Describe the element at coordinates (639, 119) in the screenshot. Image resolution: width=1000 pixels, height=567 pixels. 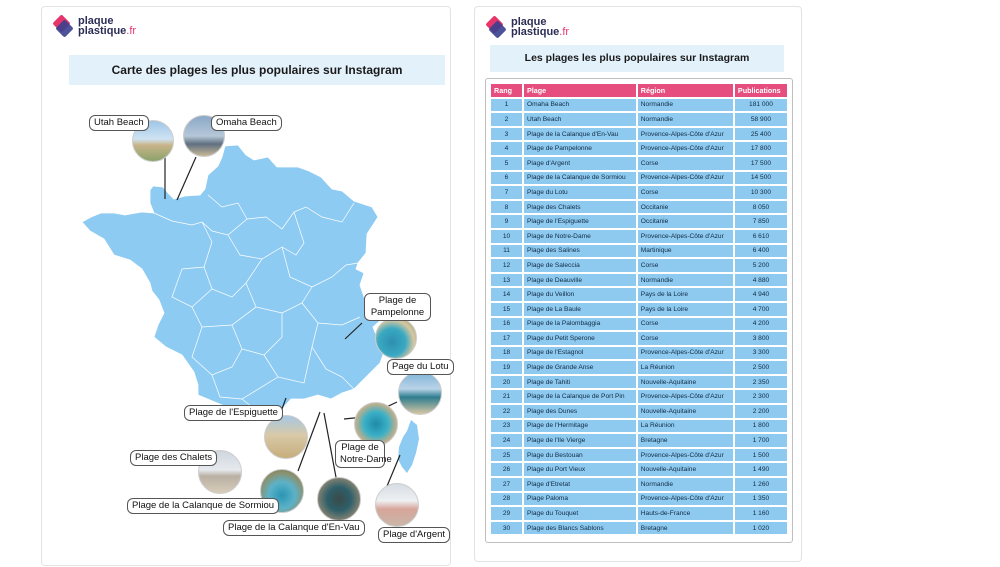
I see `table-row: 2 Utah Beach Normandie 58 900` at that location.